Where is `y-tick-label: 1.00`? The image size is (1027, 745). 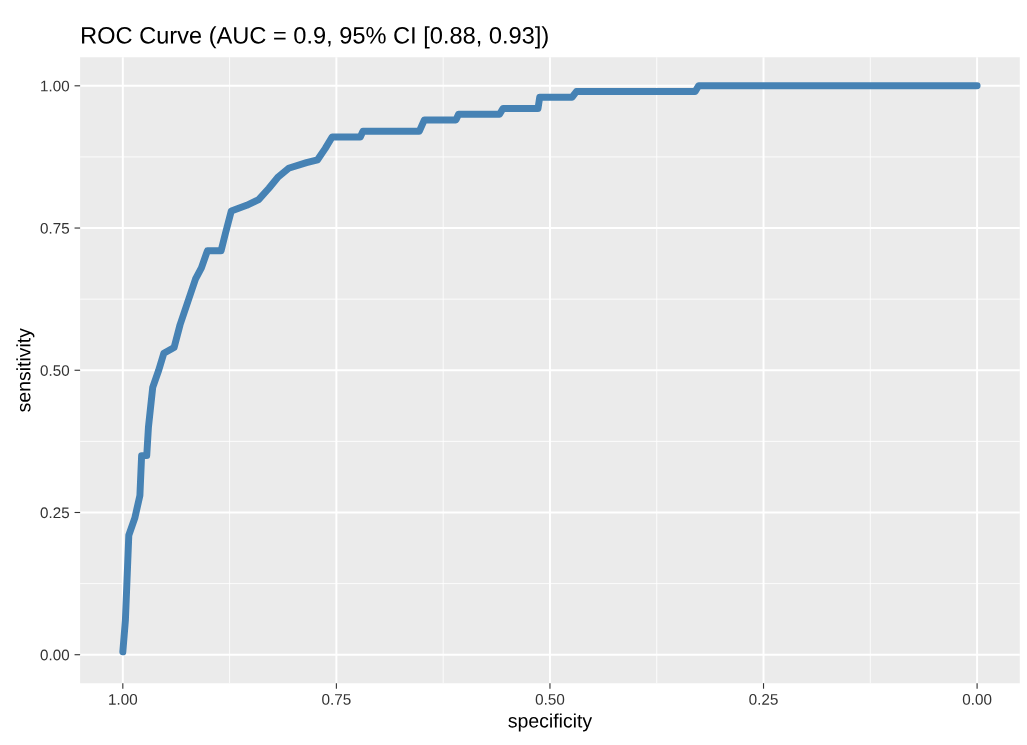
y-tick-label: 1.00 is located at coordinates (55, 86).